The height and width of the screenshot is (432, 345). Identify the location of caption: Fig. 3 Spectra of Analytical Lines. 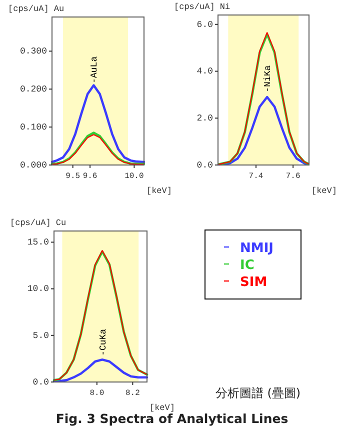
(172, 418).